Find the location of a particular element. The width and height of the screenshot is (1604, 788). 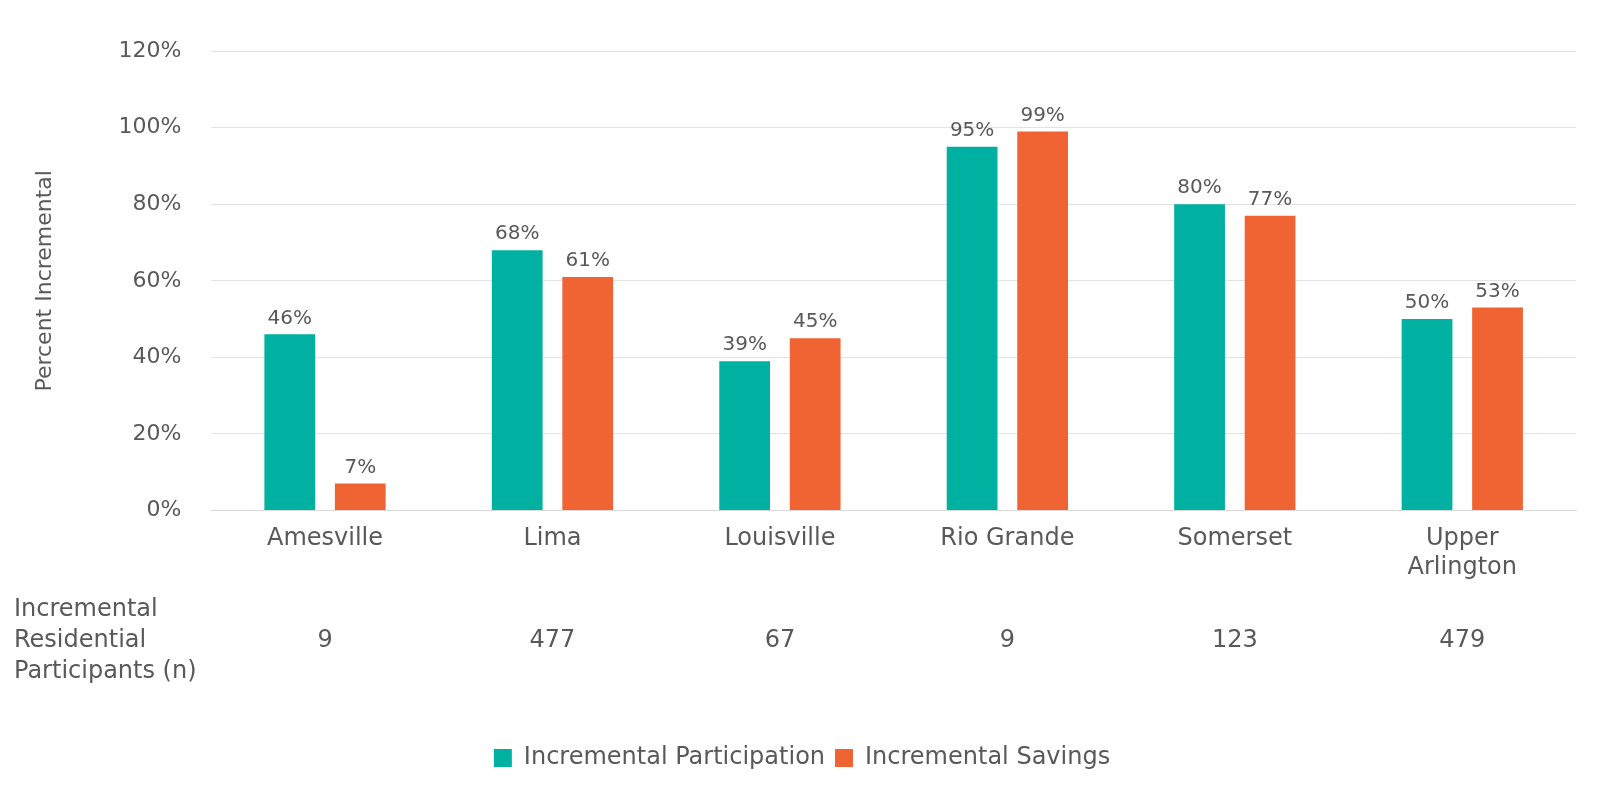

data-label: 7% is located at coordinates (360, 465).